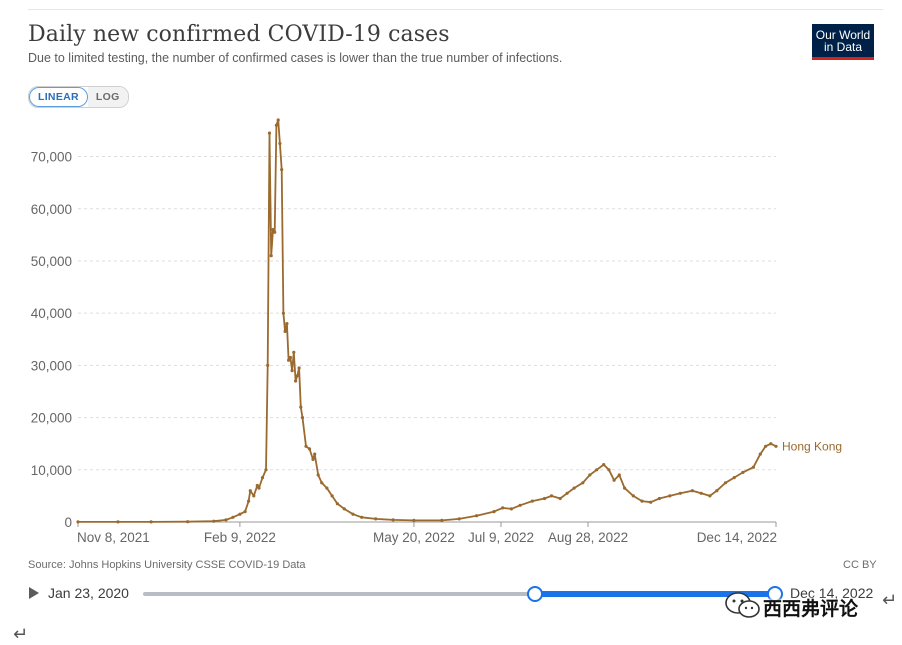  Describe the element at coordinates (88, 593) in the screenshot. I see `timeline-start-label: Jan 23, 2020` at that location.